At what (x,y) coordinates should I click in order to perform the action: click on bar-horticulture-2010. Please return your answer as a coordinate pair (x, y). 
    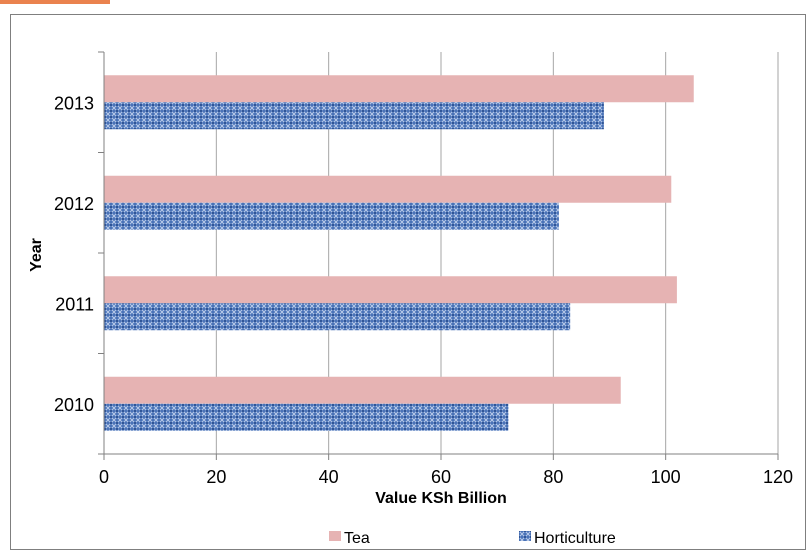
    Looking at the image, I should click on (306, 417).